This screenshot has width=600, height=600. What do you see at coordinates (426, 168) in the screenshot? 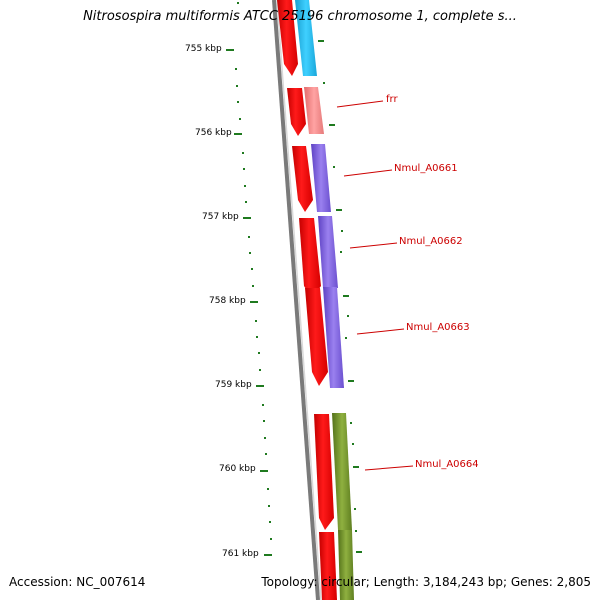
I see `gene-label-nmul-a0661: Nmul_A0661` at bounding box center [426, 168].